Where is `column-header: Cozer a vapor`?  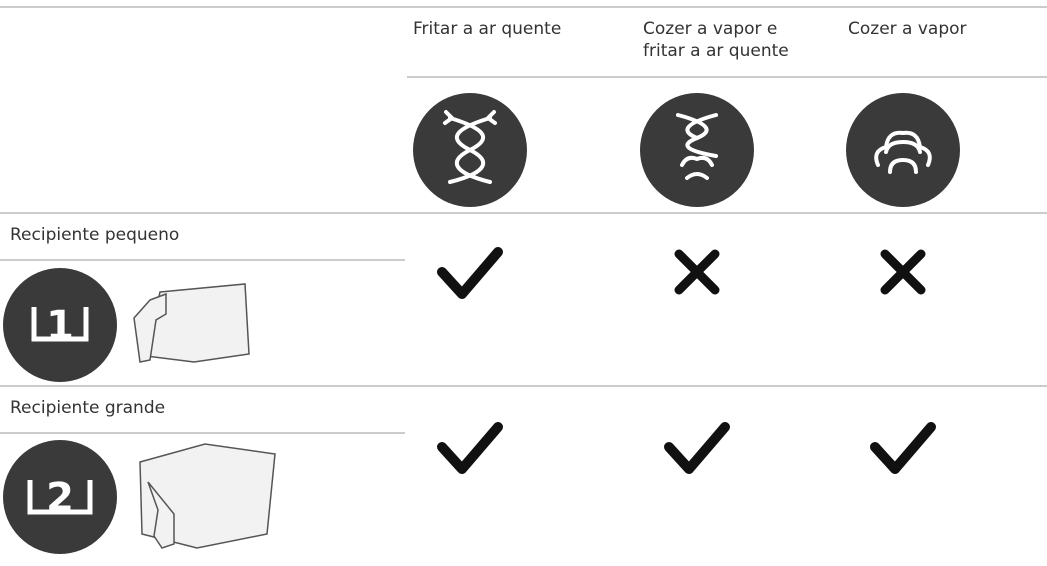
column-header: Cozer a vapor is located at coordinates (907, 29).